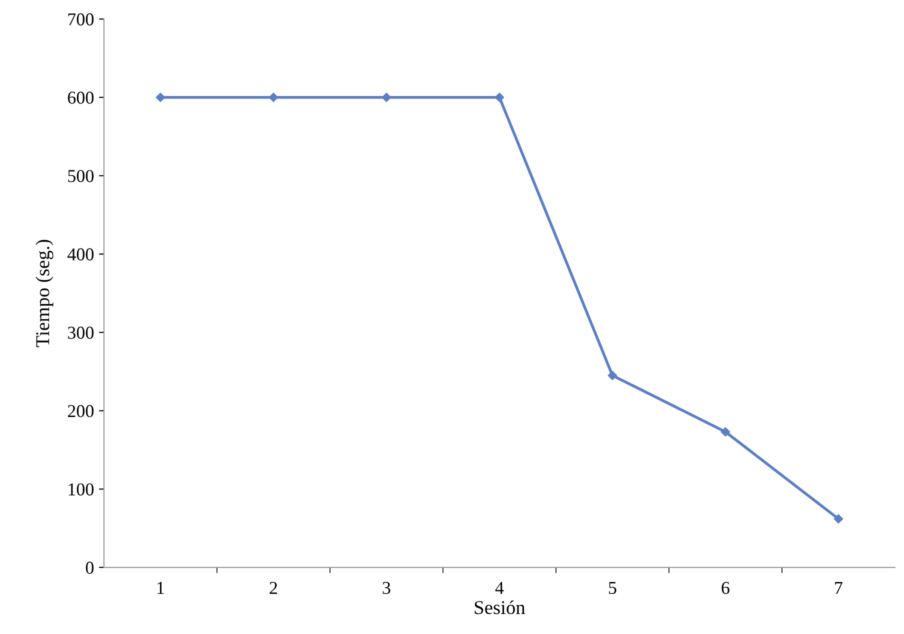 This screenshot has width=904, height=634. Describe the element at coordinates (45, 294) in the screenshot. I see `y-axis-title: Tiempo (seg.)` at that location.